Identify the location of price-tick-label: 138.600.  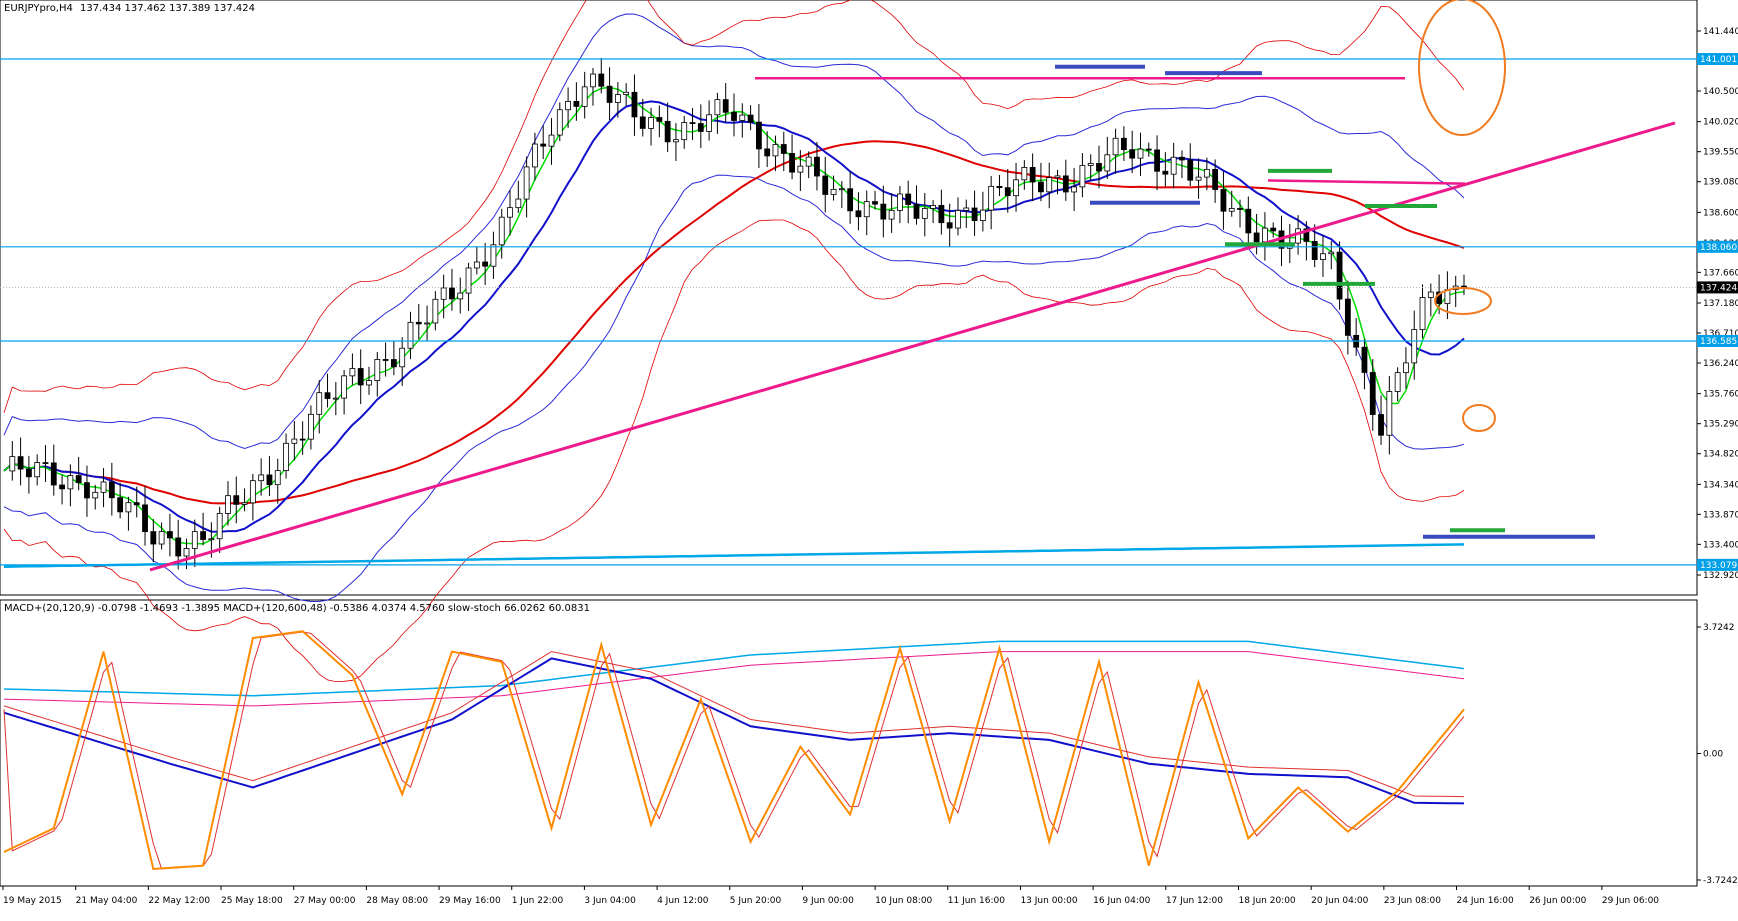
(1720, 213).